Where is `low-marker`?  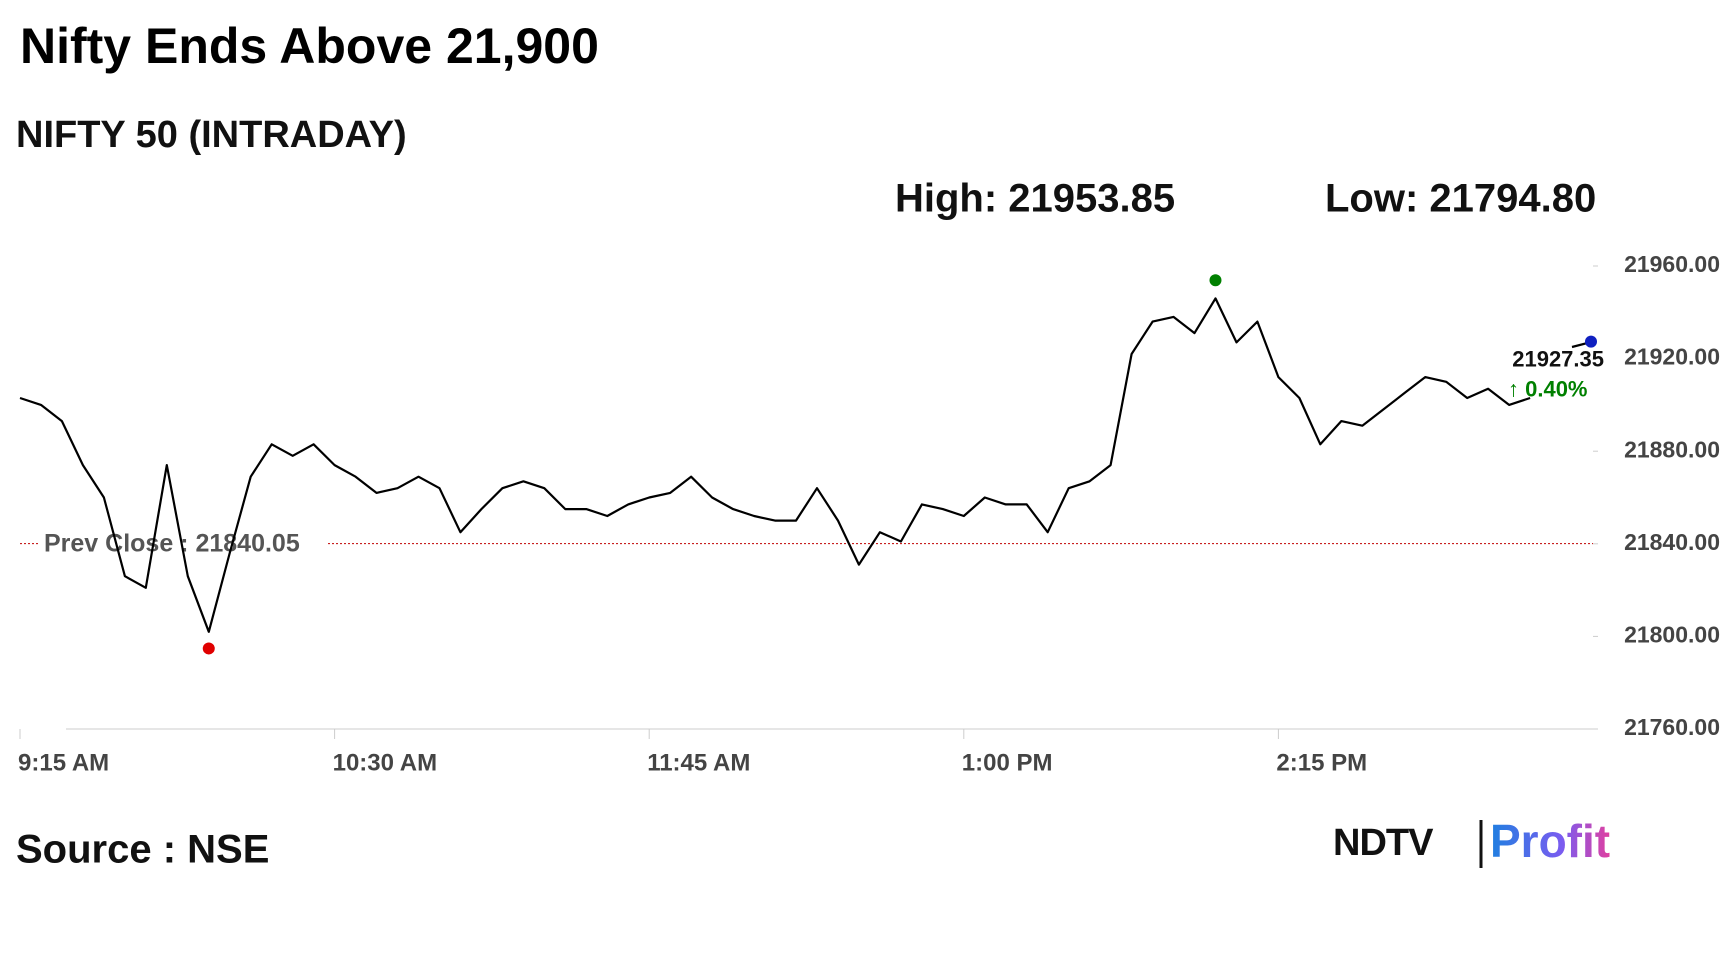
low-marker is located at coordinates (208, 648).